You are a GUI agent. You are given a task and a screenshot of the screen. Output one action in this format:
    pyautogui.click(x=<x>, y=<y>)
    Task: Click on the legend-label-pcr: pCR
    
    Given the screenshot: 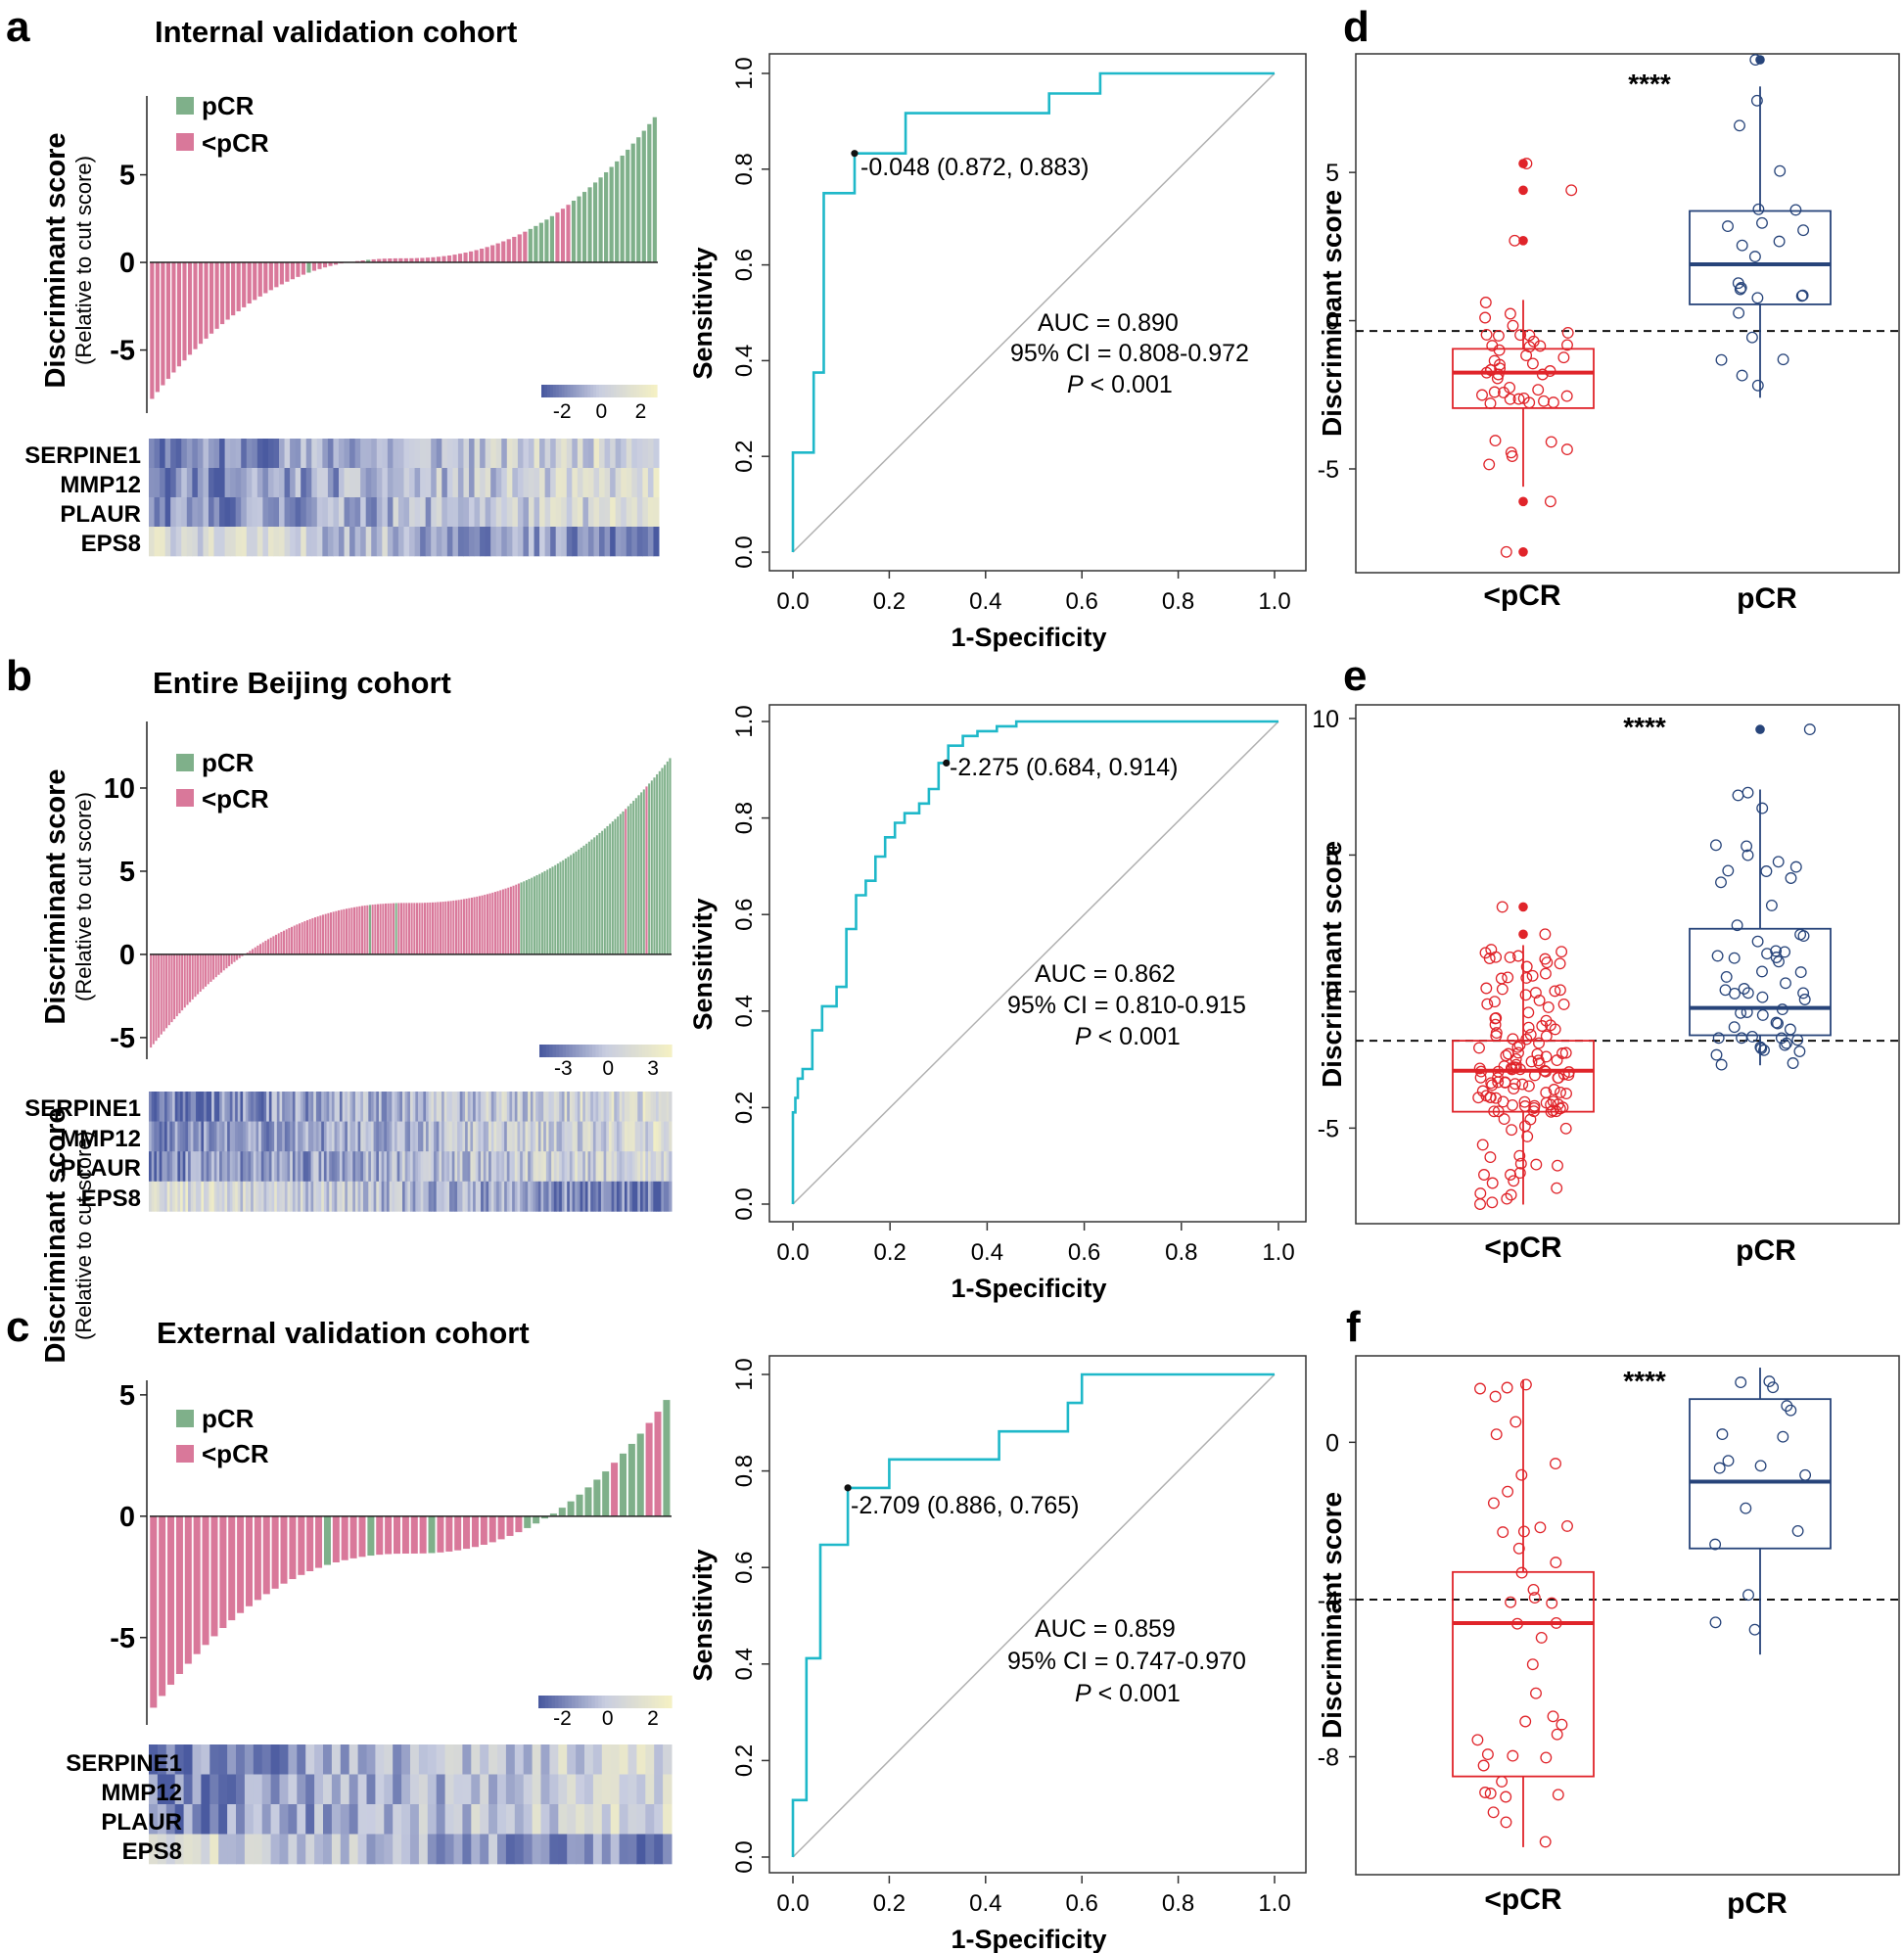 What is the action you would take?
    pyautogui.click(x=228, y=1418)
    